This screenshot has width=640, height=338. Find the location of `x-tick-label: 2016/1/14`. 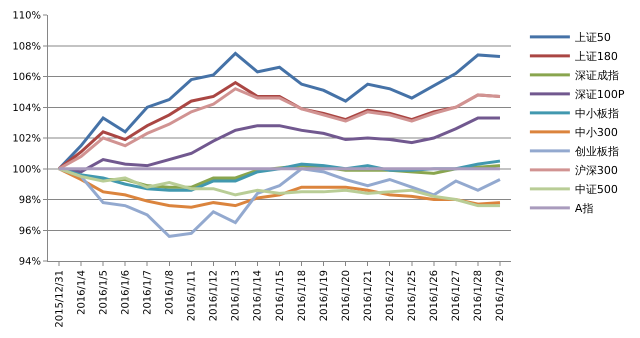

x-tick-label: 2016/1/14 is located at coordinates (258, 296).